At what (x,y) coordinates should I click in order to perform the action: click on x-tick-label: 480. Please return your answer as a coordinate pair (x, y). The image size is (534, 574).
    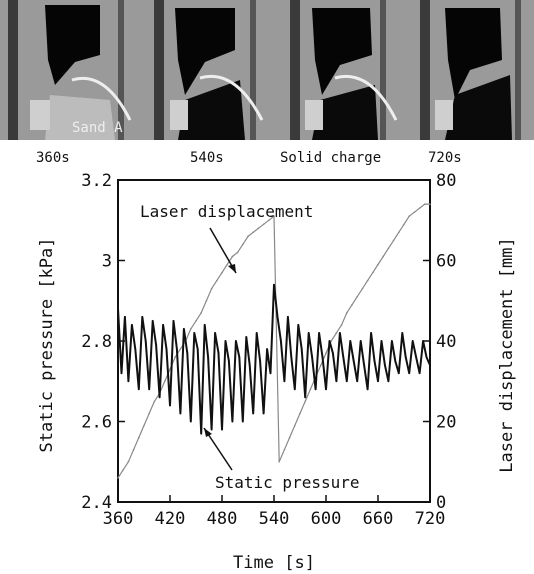
    Looking at the image, I should click on (222, 519).